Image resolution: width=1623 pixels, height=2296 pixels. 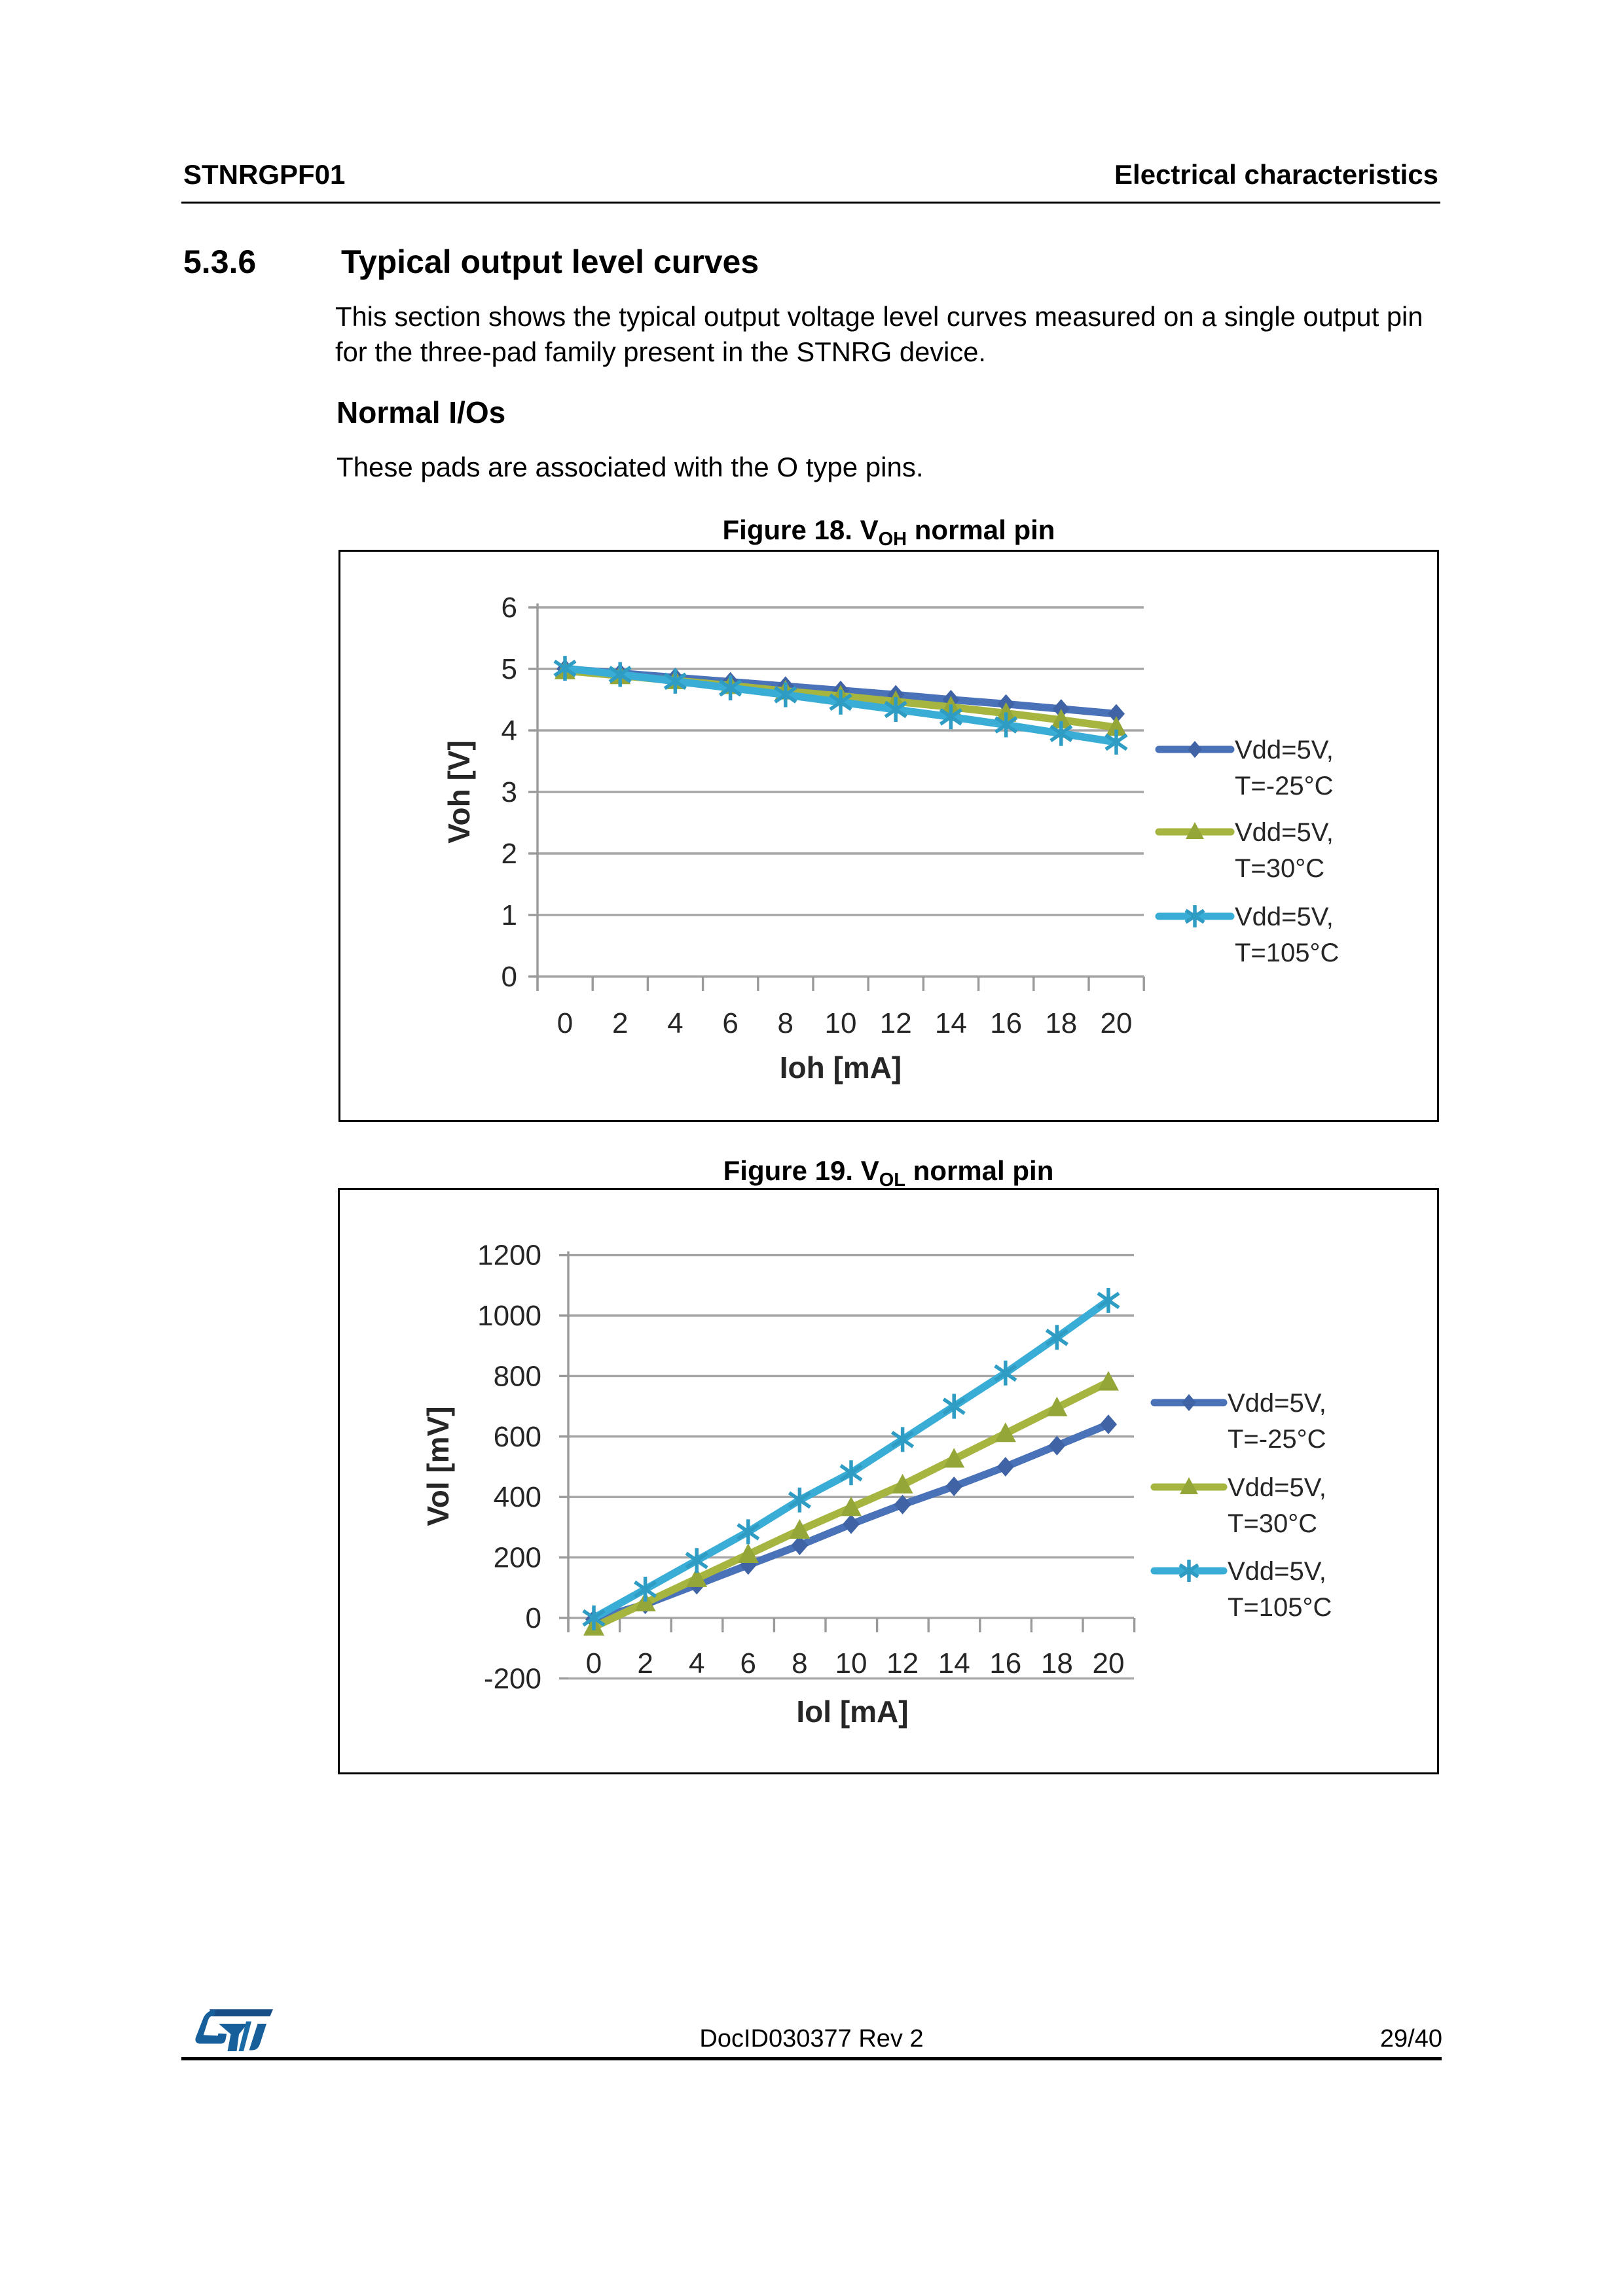 What do you see at coordinates (509, 1316) in the screenshot?
I see `svg-text: 1000` at bounding box center [509, 1316].